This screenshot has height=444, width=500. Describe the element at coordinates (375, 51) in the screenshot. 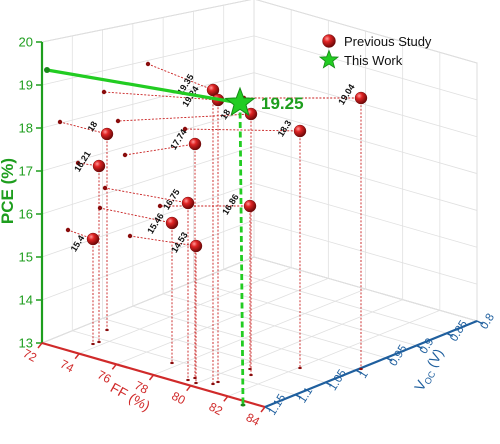

I see `chart-legend: Previous Study This Work` at that location.